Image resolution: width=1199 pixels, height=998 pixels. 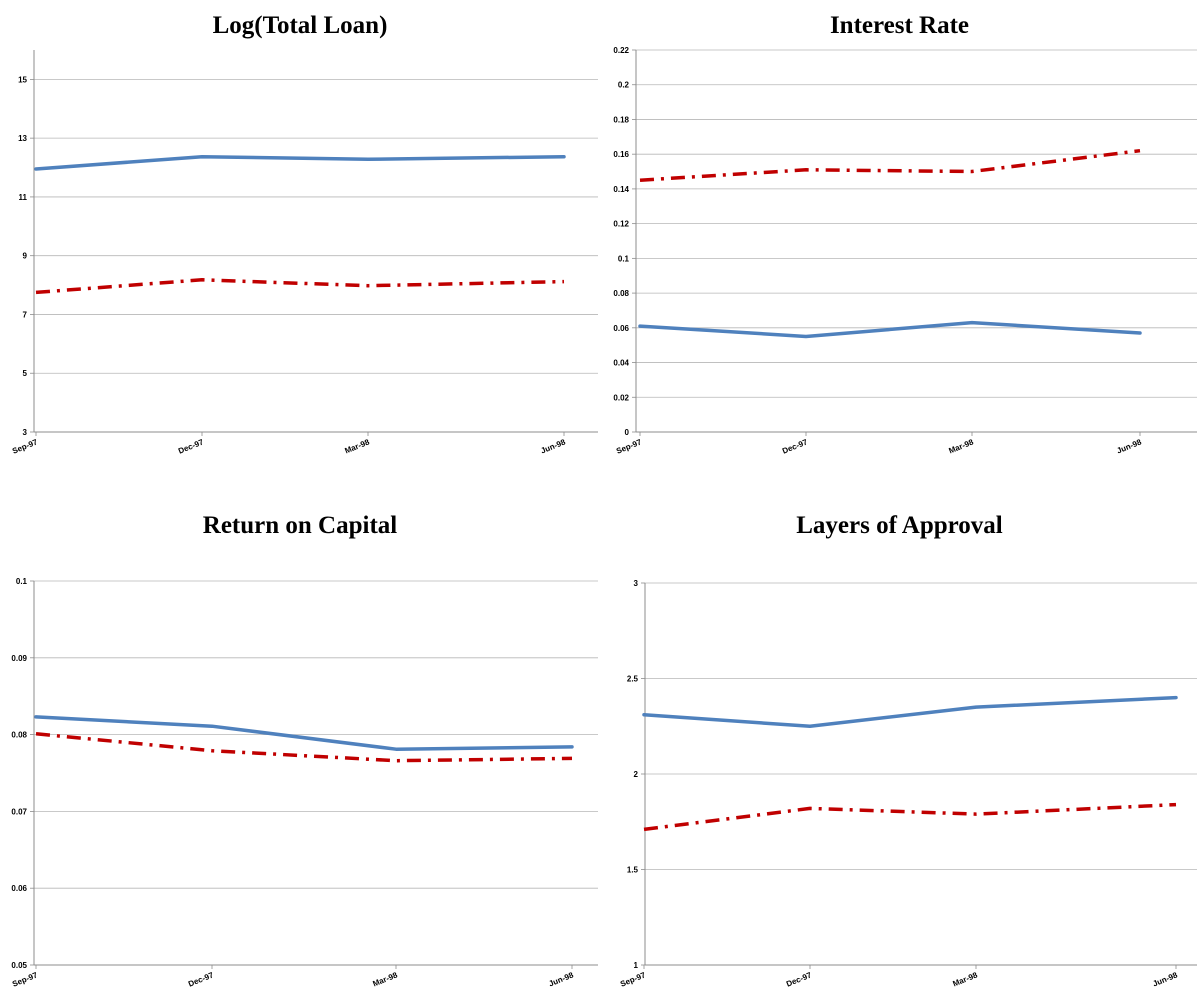 What do you see at coordinates (633, 870) in the screenshot?
I see `y-tick-label: 1.5` at bounding box center [633, 870].